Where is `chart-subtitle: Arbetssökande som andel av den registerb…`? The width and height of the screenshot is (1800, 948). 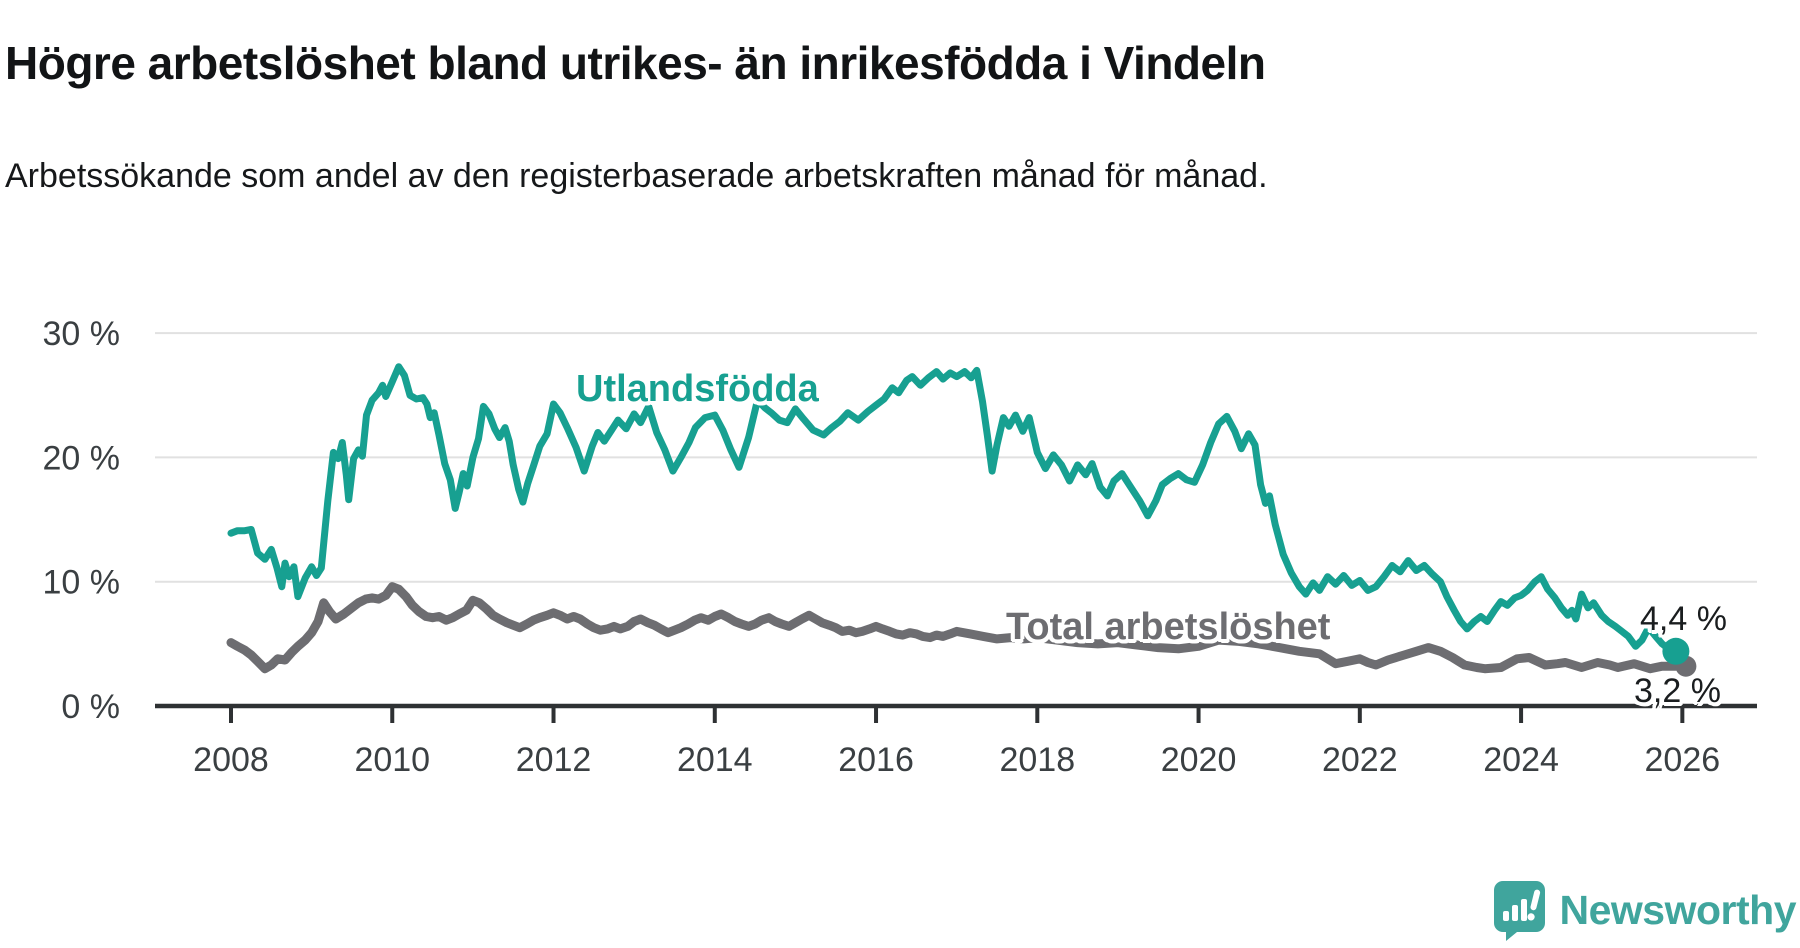
chart-subtitle: Arbetssökande som andel av den registerb… is located at coordinates (636, 176).